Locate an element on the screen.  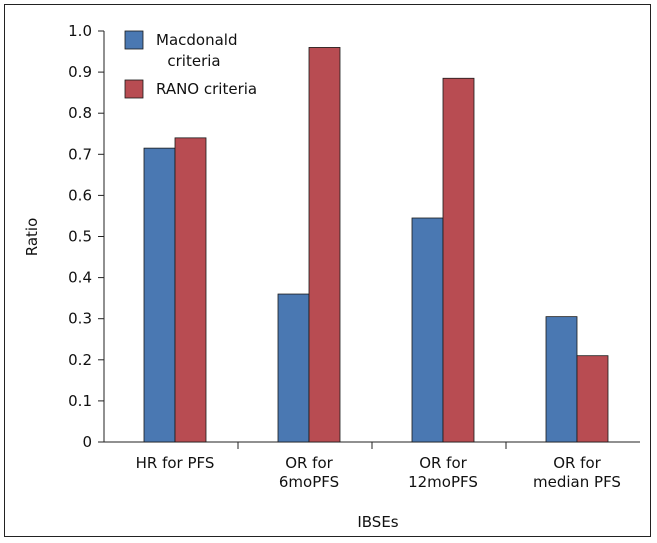
x-category-label: 12moPFS is located at coordinates (443, 482).